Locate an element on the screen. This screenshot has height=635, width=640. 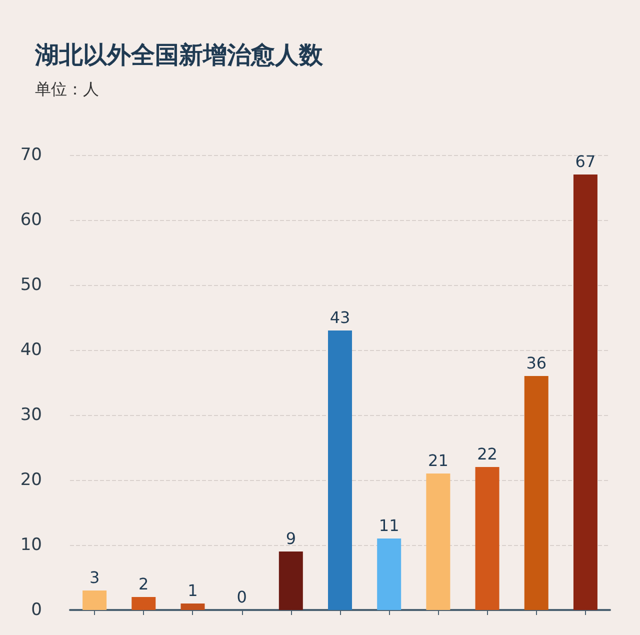
data-label: 9 is located at coordinates (291, 538).